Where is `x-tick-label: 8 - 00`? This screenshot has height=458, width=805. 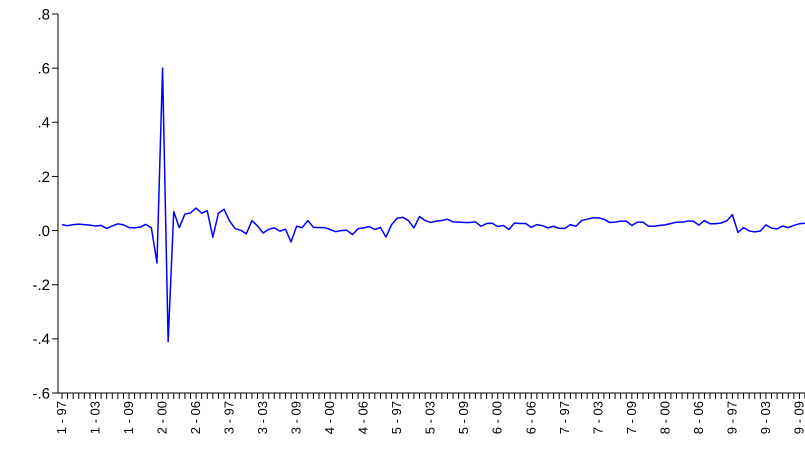 x-tick-label: 8 - 00 is located at coordinates (664, 417).